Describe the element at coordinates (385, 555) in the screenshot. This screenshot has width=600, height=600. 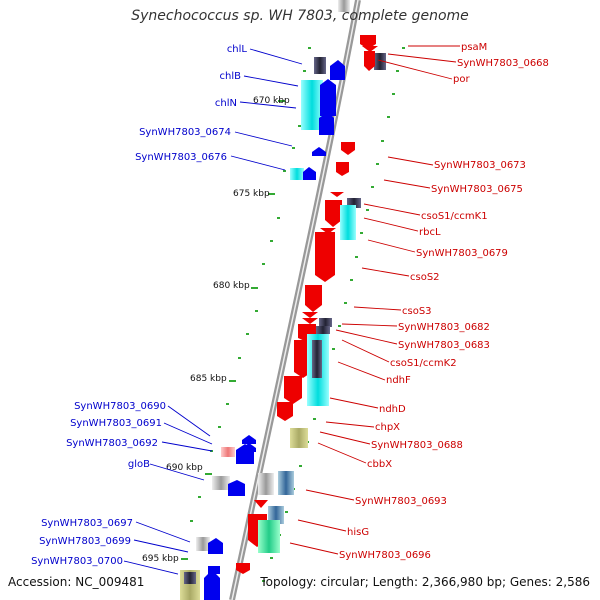
I see `label-0696: SynWH7803_0696` at that location.